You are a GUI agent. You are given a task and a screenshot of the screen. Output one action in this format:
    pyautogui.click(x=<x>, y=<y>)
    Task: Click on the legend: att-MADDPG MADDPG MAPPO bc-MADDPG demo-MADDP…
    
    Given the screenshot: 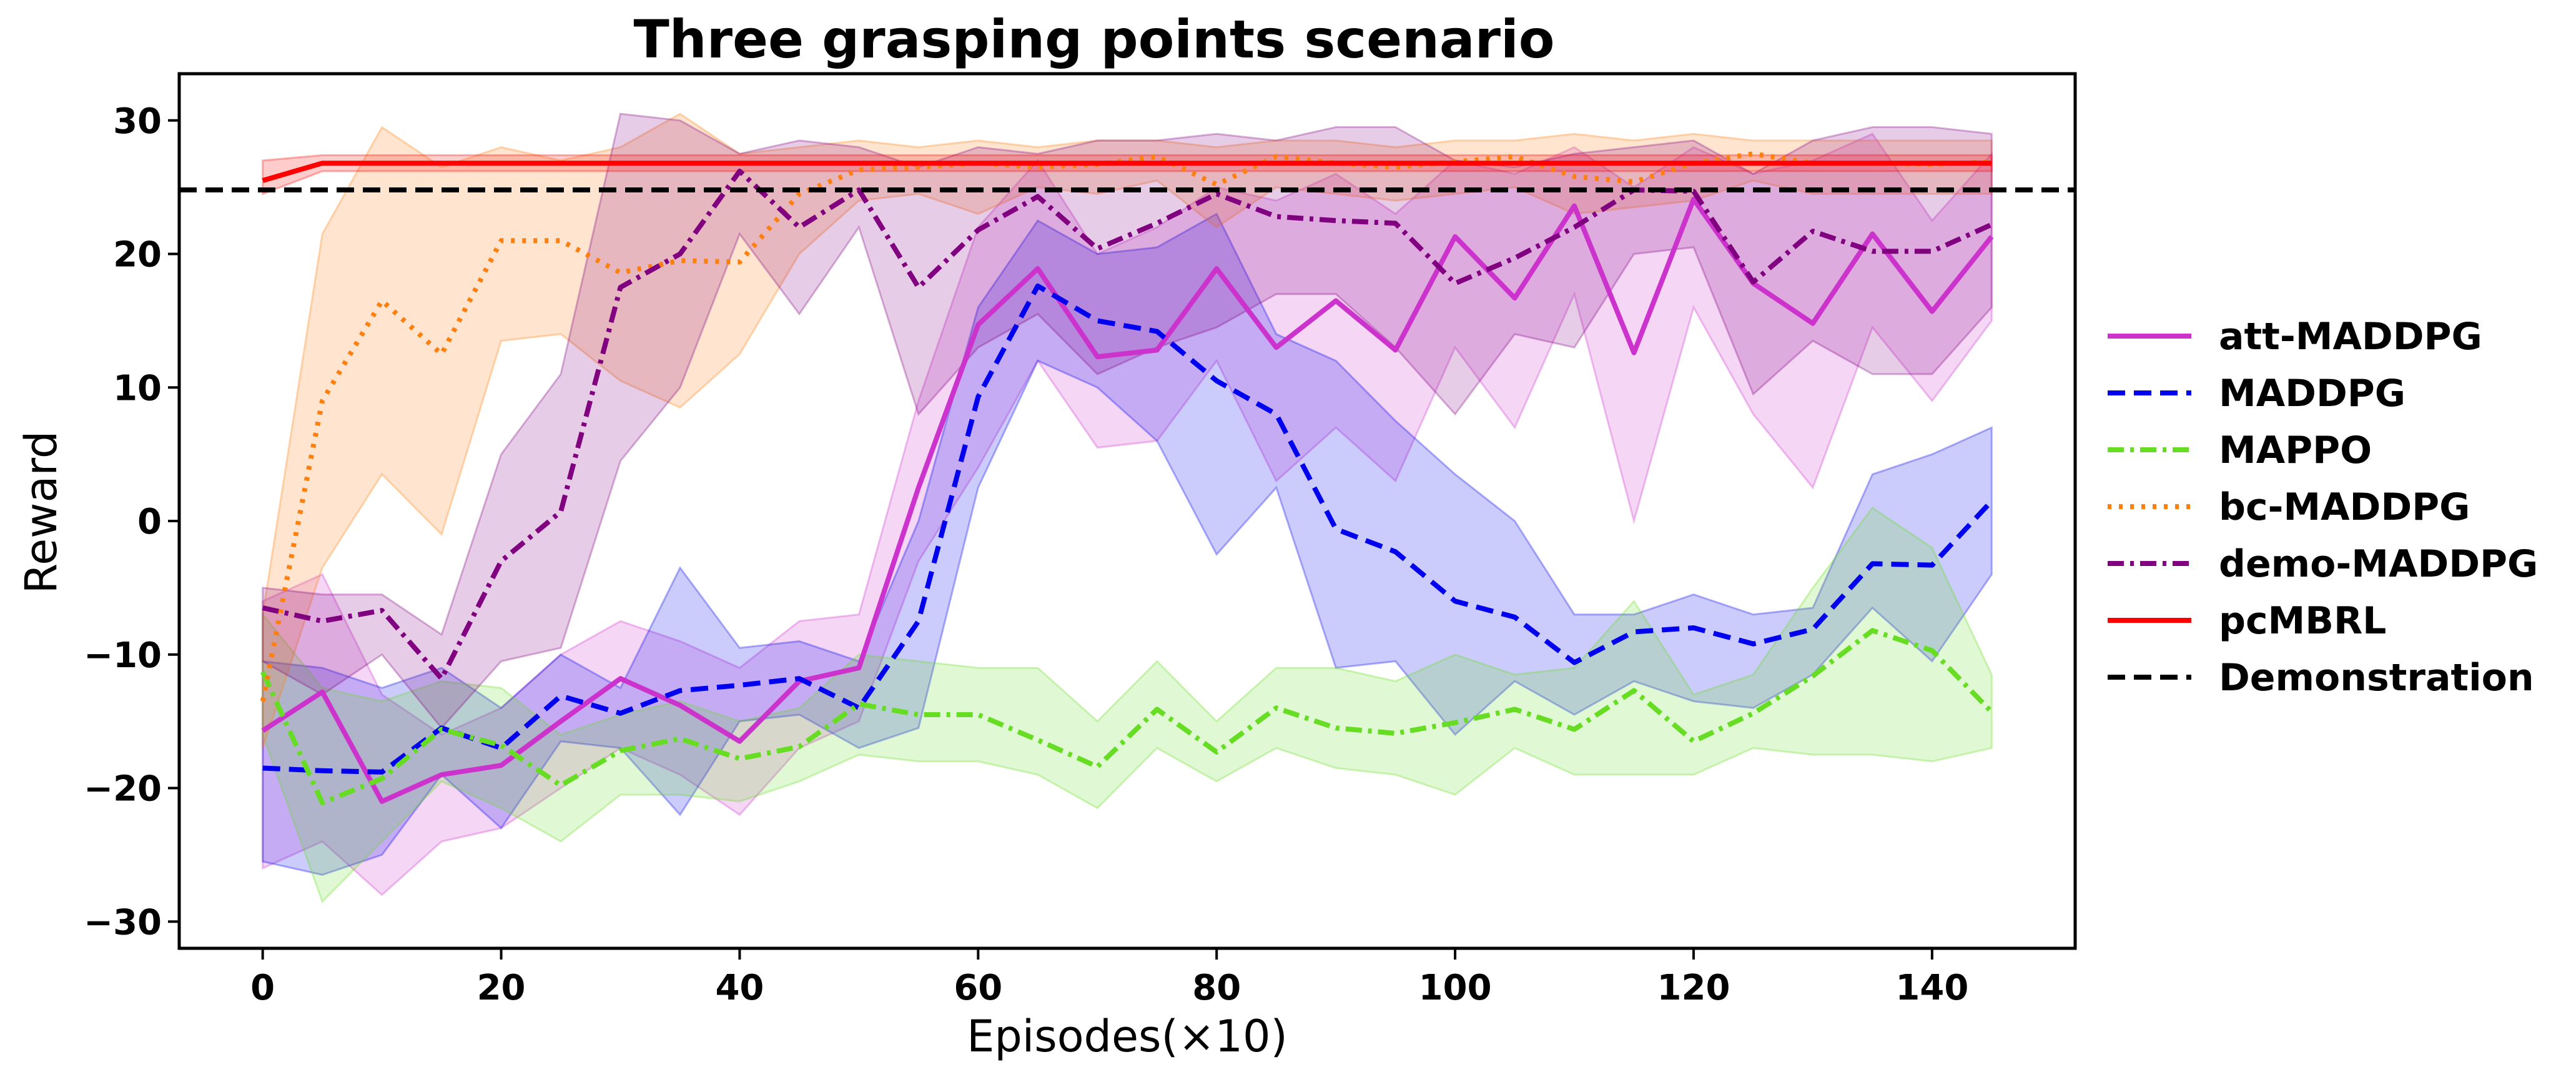 What is the action you would take?
    pyautogui.click(x=2323, y=507)
    